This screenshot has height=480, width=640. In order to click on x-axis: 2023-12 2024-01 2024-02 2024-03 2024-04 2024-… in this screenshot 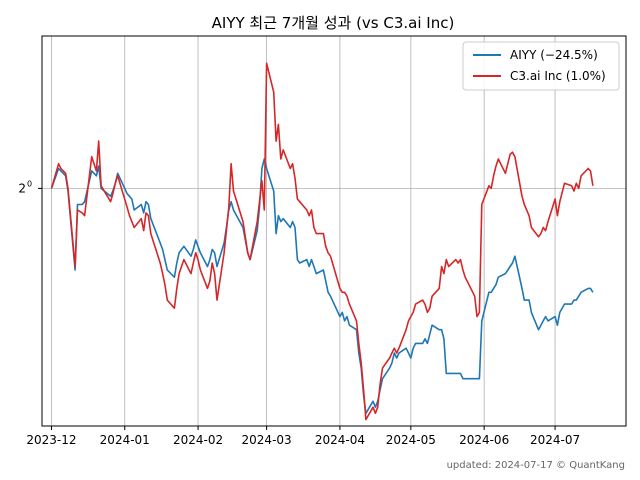, I will do `click(303, 436)`.